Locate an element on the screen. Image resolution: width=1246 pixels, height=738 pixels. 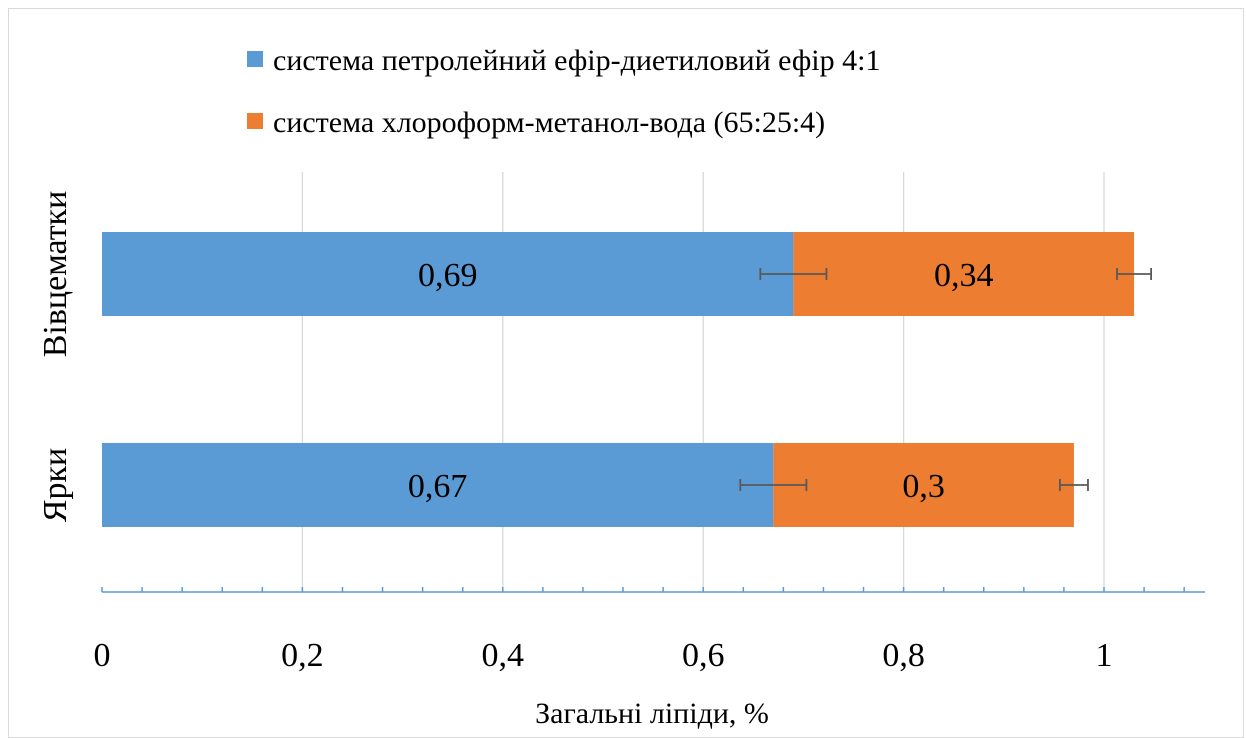
x-tick-label-0: 0 is located at coordinates (102, 655).